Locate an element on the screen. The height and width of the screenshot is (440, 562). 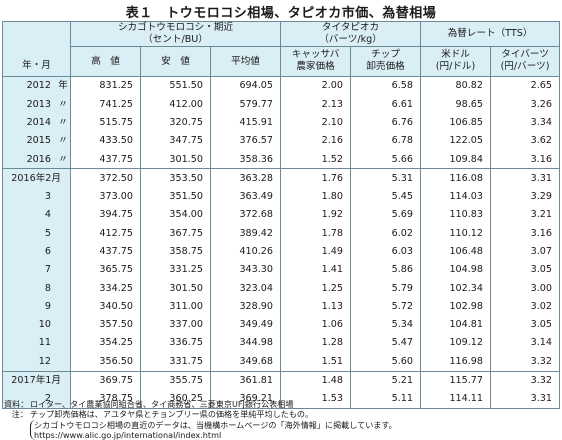
period-label: 7 is located at coordinates (47, 270).